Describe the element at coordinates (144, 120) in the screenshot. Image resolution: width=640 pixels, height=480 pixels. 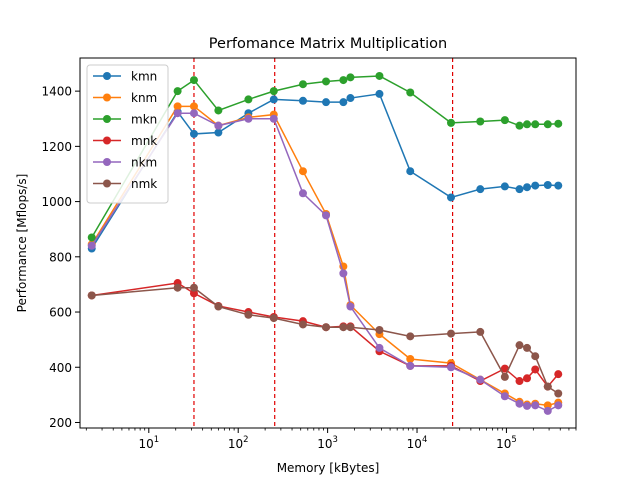
I see `legend-label-mkn: mkn` at that location.